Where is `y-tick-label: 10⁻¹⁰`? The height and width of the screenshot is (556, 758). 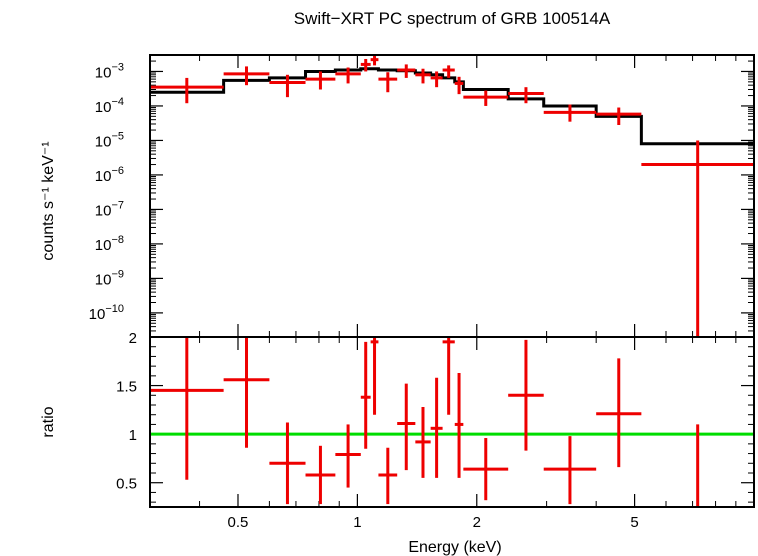 y-tick-label: 10⁻¹⁰ is located at coordinates (106, 313).